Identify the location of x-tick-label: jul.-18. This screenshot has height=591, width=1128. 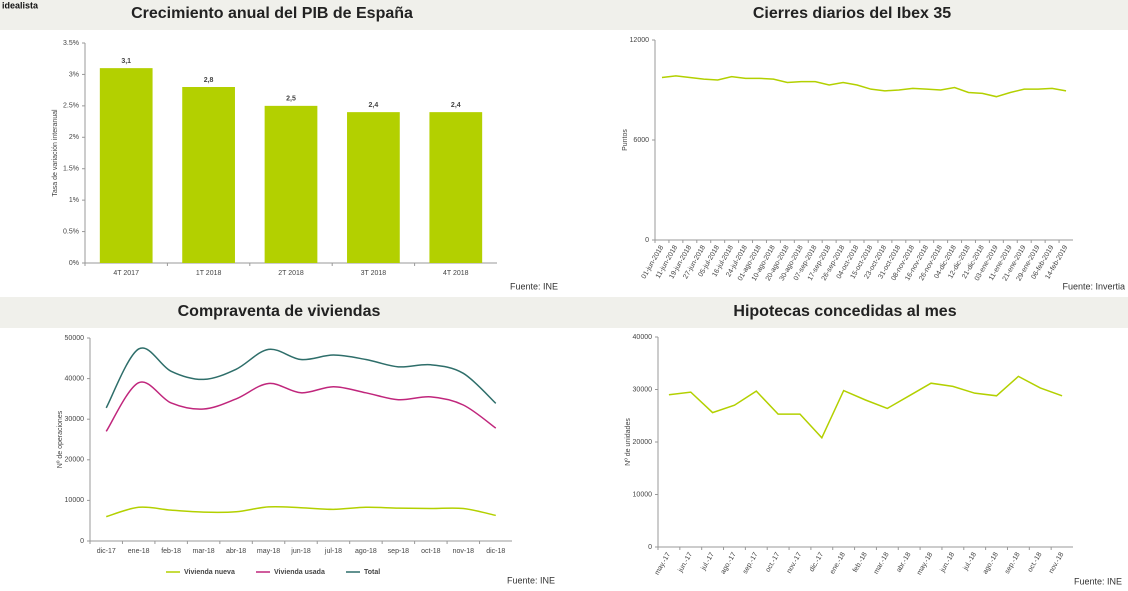
(970, 561).